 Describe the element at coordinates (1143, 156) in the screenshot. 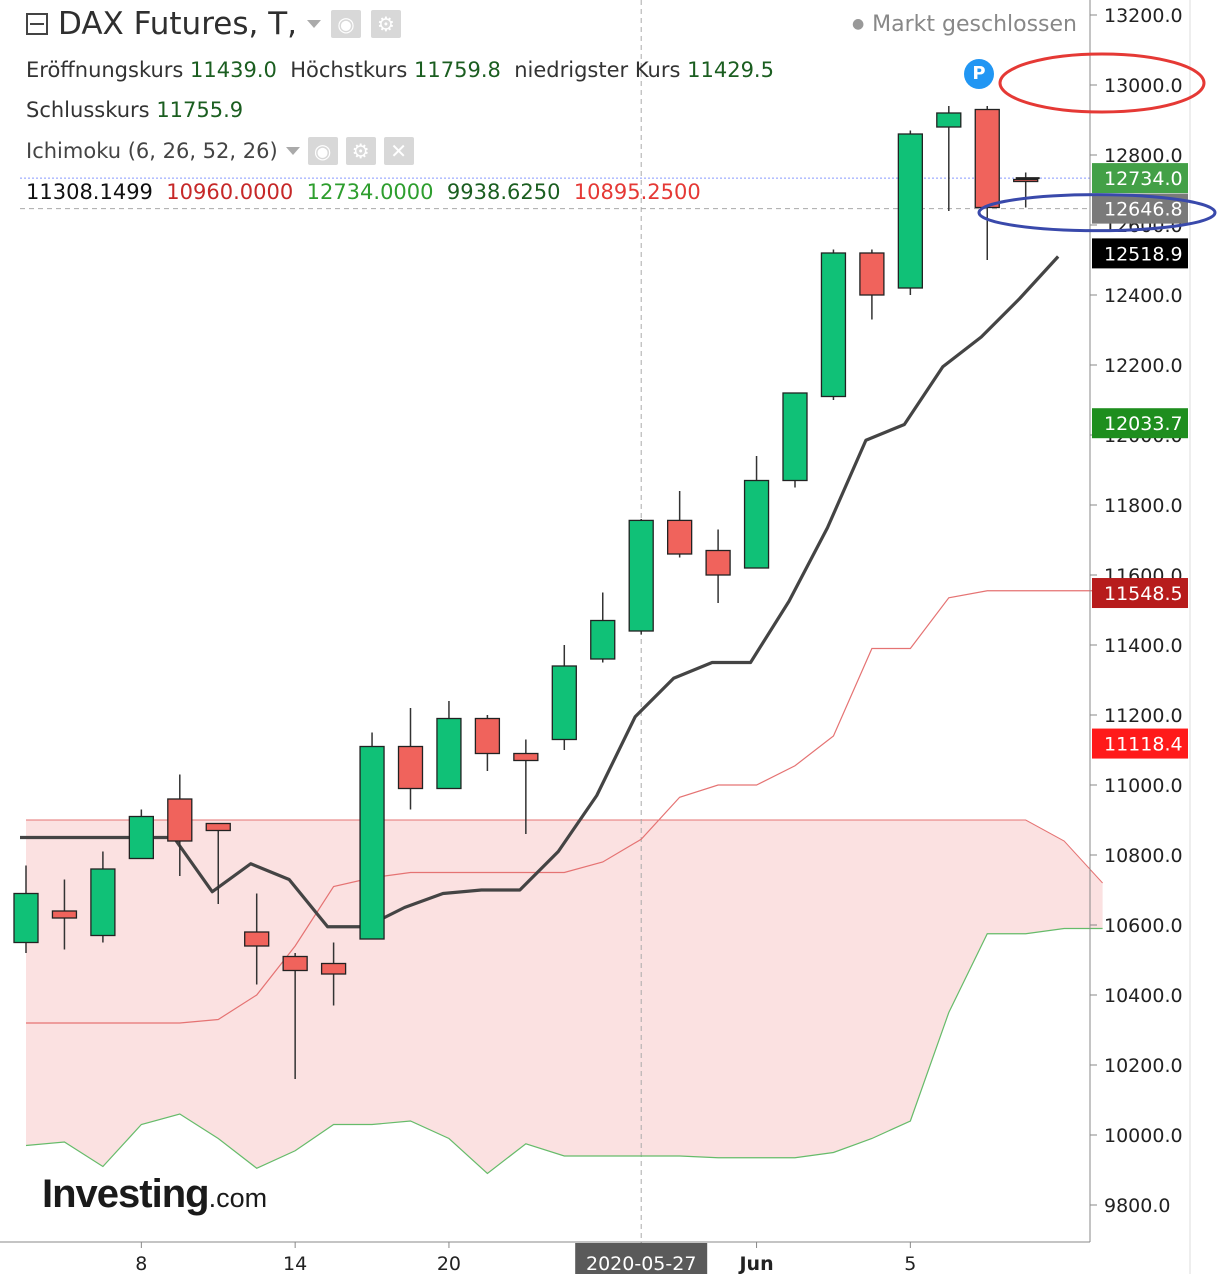

I see `price-tick-label: 12800.0` at that location.